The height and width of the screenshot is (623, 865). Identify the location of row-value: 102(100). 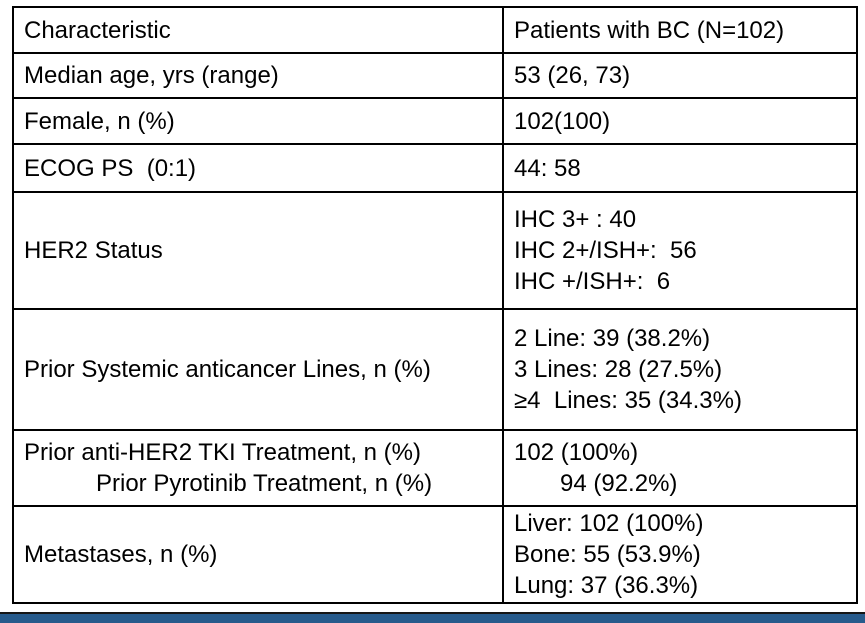
(562, 121).